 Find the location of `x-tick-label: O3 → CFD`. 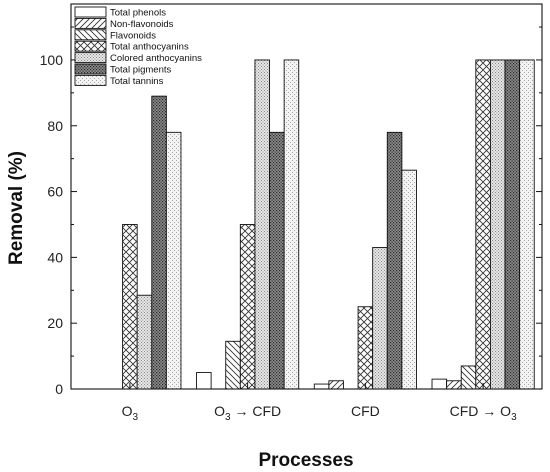

x-tick-label: O3 → CFD is located at coordinates (247, 413).